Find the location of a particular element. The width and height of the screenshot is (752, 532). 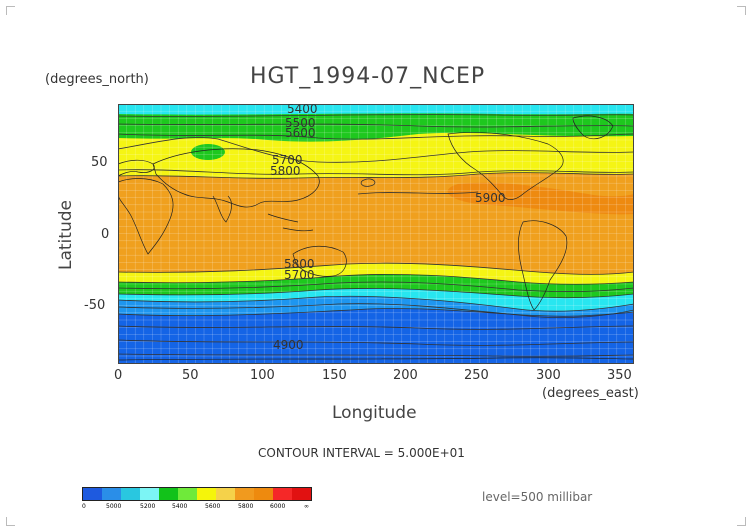

y-tick-label: 0 is located at coordinates (105, 234).